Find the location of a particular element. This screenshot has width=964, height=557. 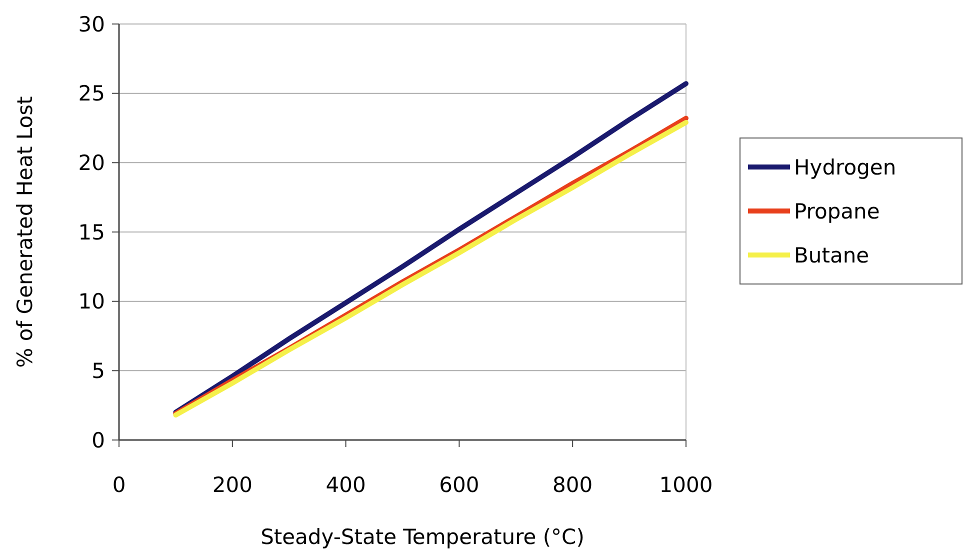

y-tick-label: 15 is located at coordinates (91, 232).